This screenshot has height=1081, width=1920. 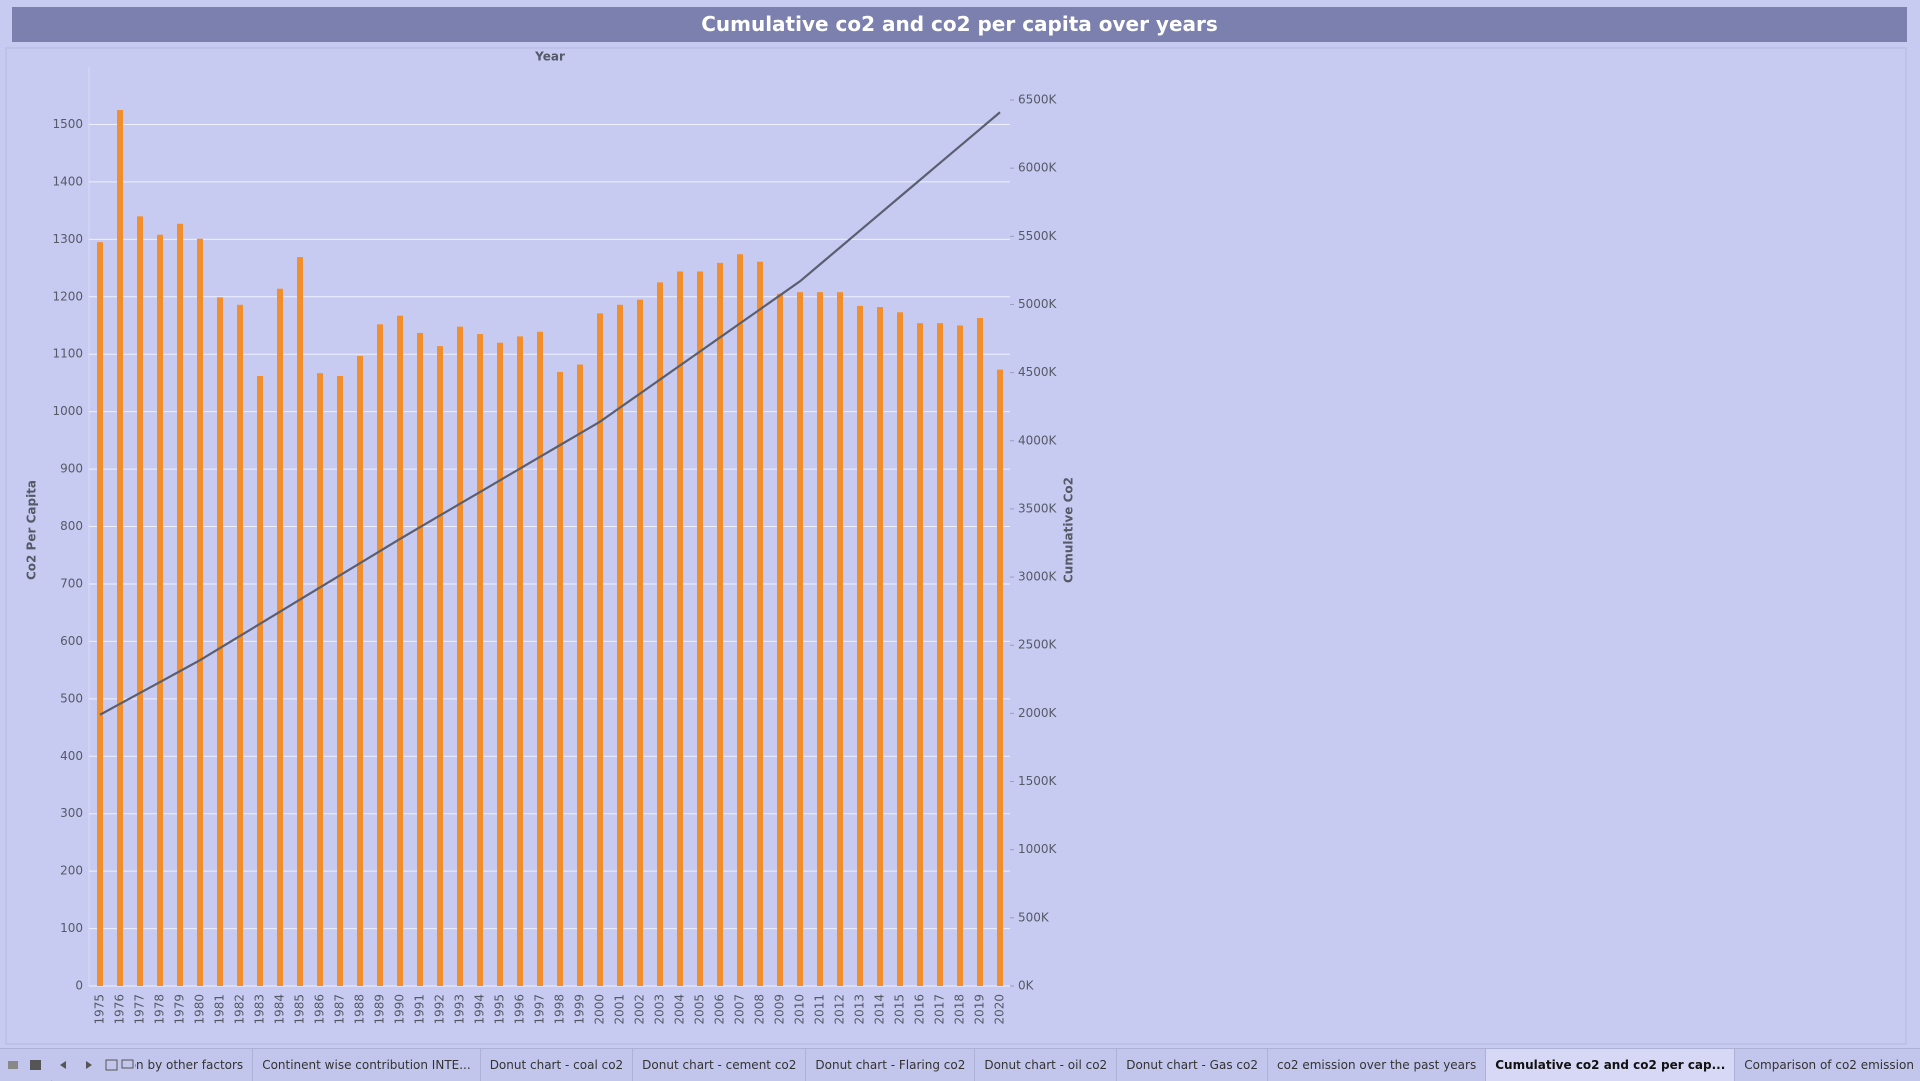 What do you see at coordinates (1026, 986) in the screenshot?
I see `y2-tick-label: 0K` at bounding box center [1026, 986].